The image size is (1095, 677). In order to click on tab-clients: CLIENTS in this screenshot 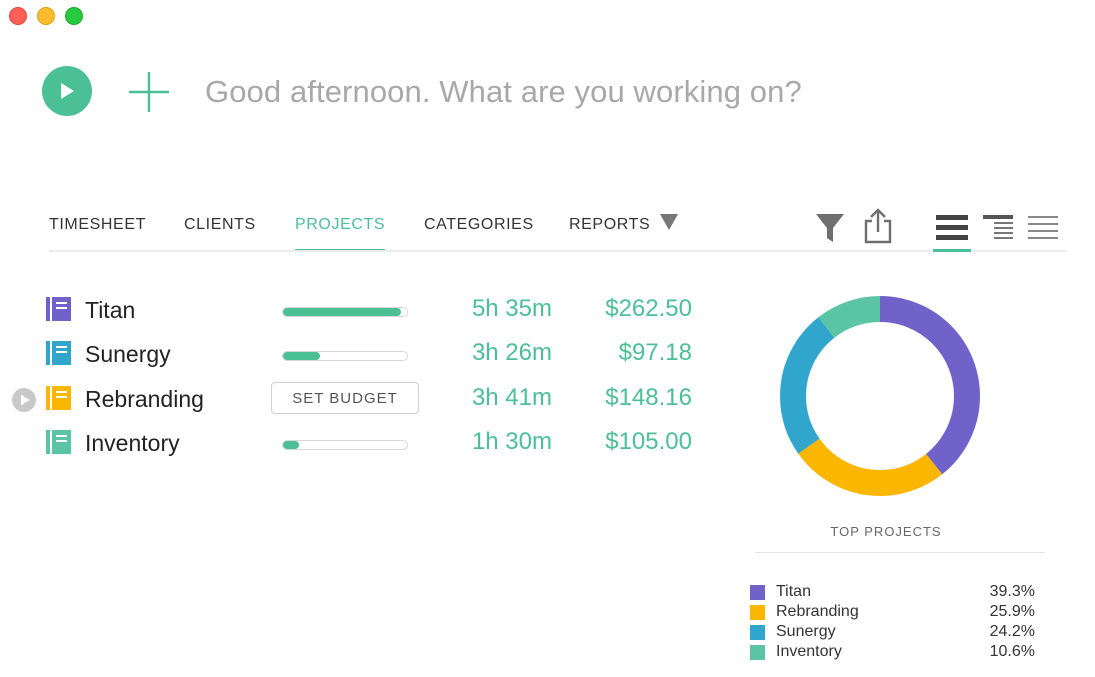, I will do `click(220, 233)`.